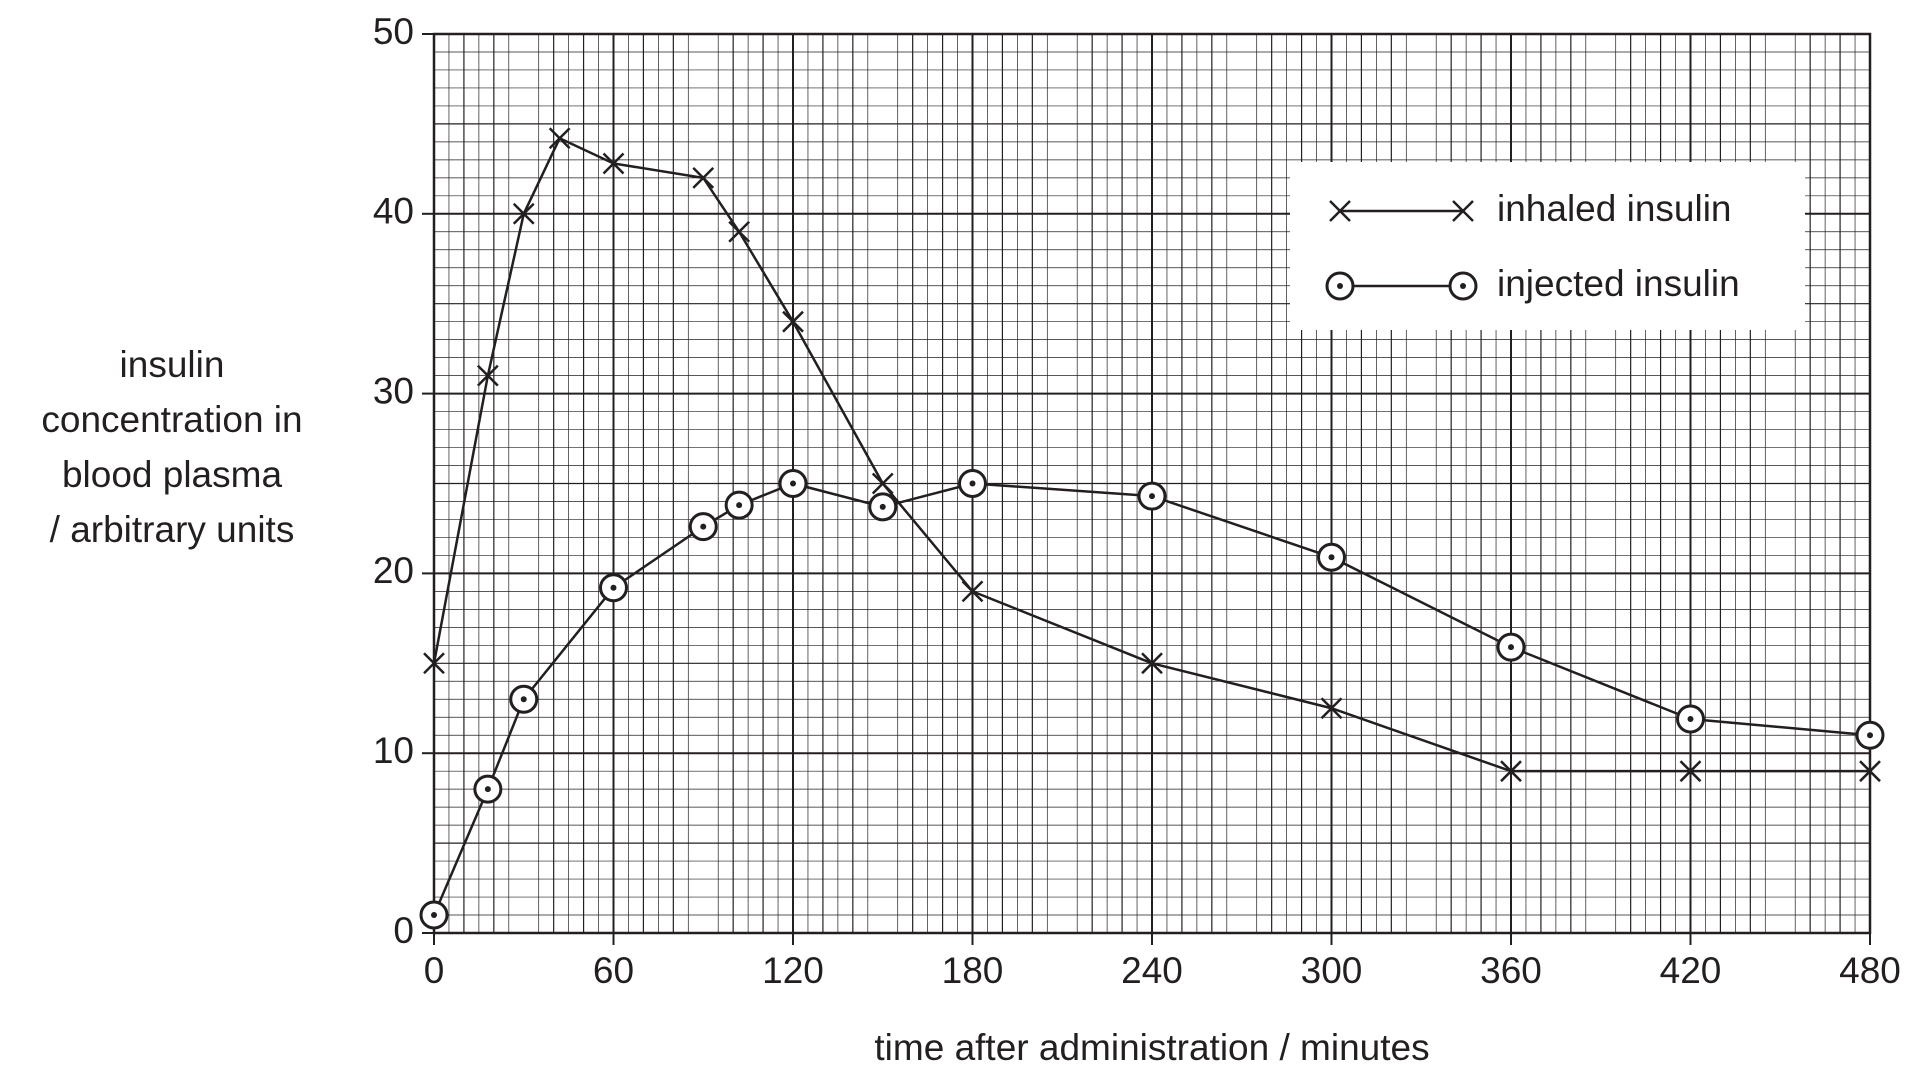  What do you see at coordinates (1691, 970) in the screenshot?
I see `x-tick-label: 420` at bounding box center [1691, 970].